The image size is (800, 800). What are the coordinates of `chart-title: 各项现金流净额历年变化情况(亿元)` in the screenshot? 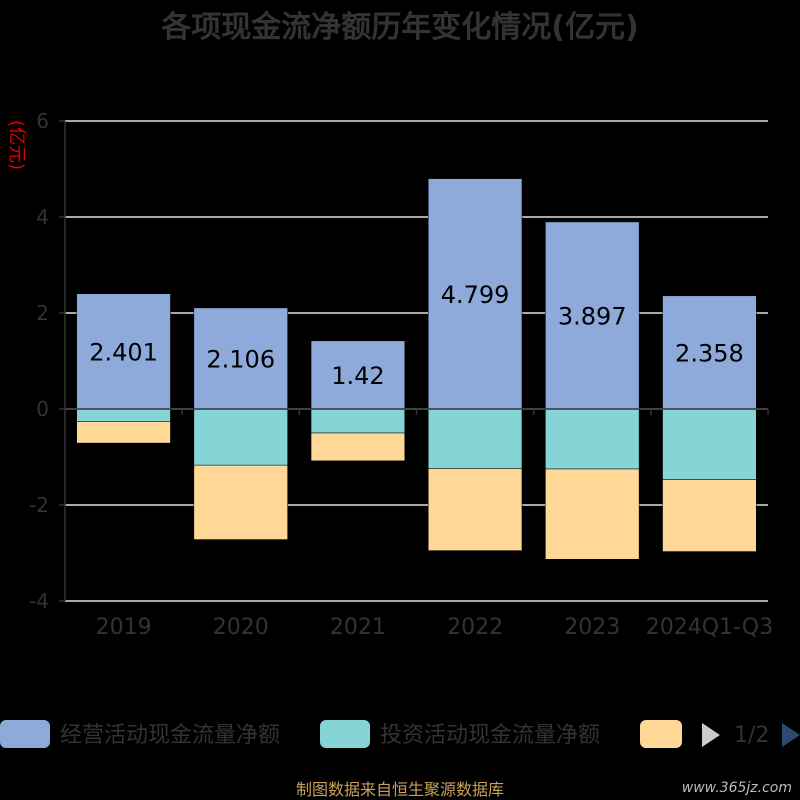 It's located at (399, 27).